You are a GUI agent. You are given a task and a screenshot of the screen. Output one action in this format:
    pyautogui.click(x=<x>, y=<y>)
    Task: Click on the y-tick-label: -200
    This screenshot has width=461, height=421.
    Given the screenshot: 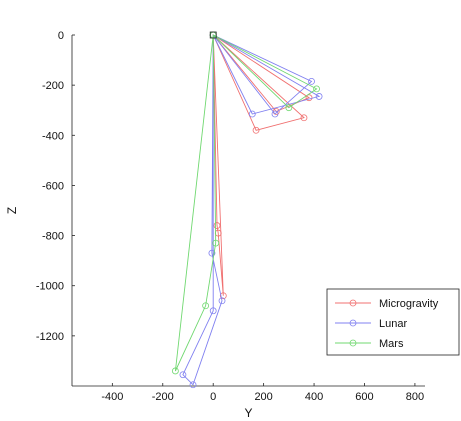 What is the action you would take?
    pyautogui.click(x=53, y=86)
    